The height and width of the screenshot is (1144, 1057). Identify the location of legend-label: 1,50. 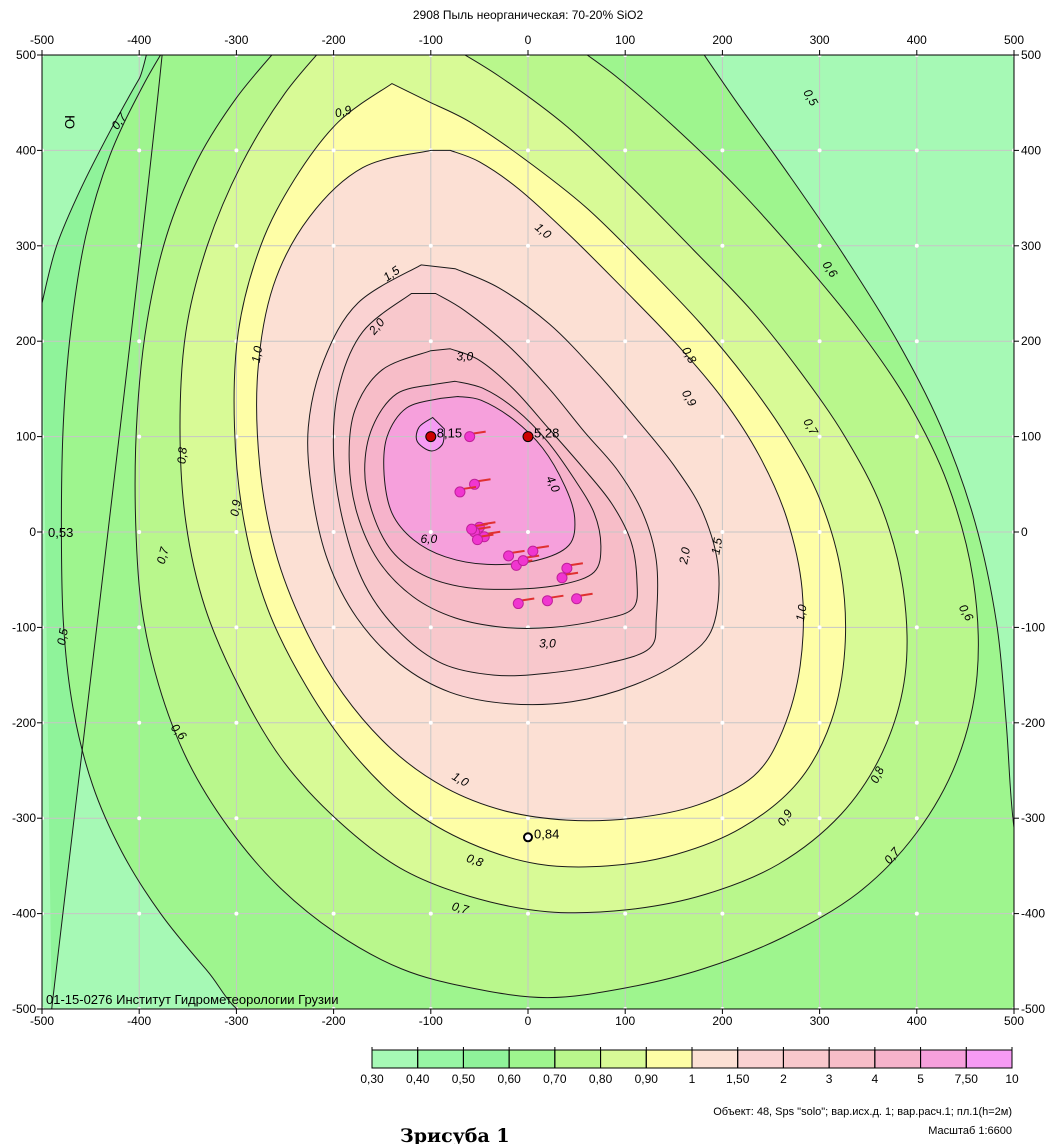
(738, 1079).